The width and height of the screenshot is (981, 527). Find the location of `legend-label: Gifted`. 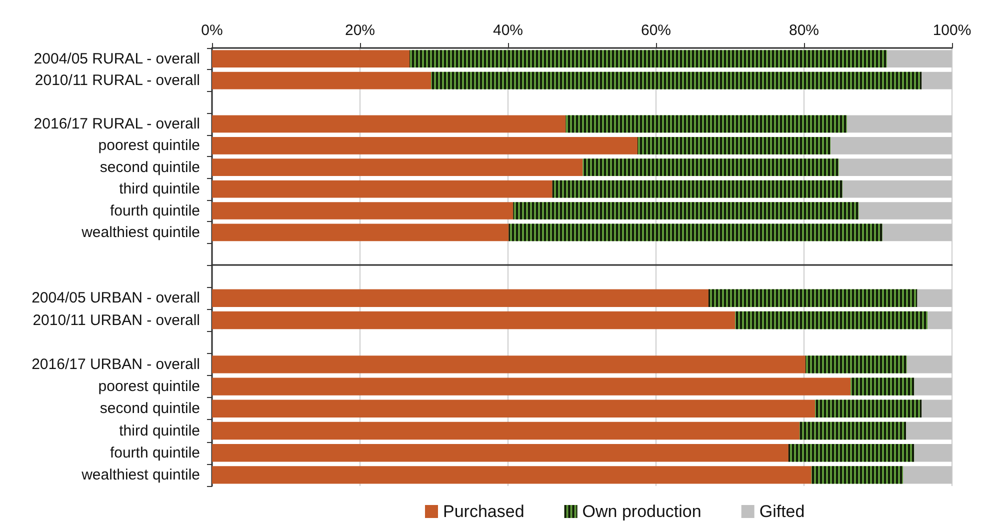

legend-label: Gifted is located at coordinates (782, 511).